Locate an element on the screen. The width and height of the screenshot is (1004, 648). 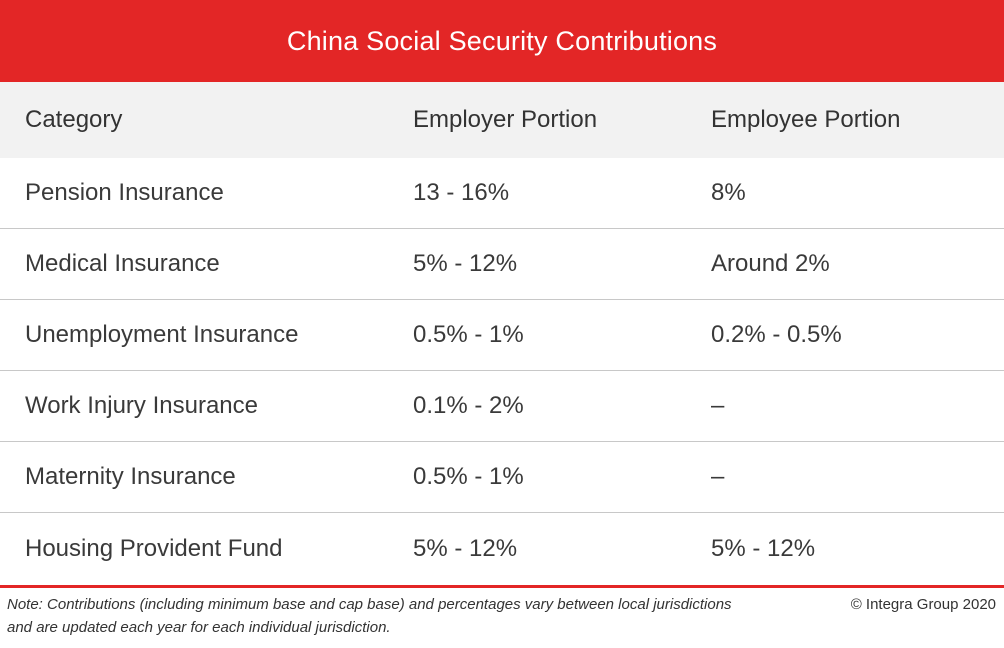
header-employee-portion: Employee Portion is located at coordinates (806, 119).